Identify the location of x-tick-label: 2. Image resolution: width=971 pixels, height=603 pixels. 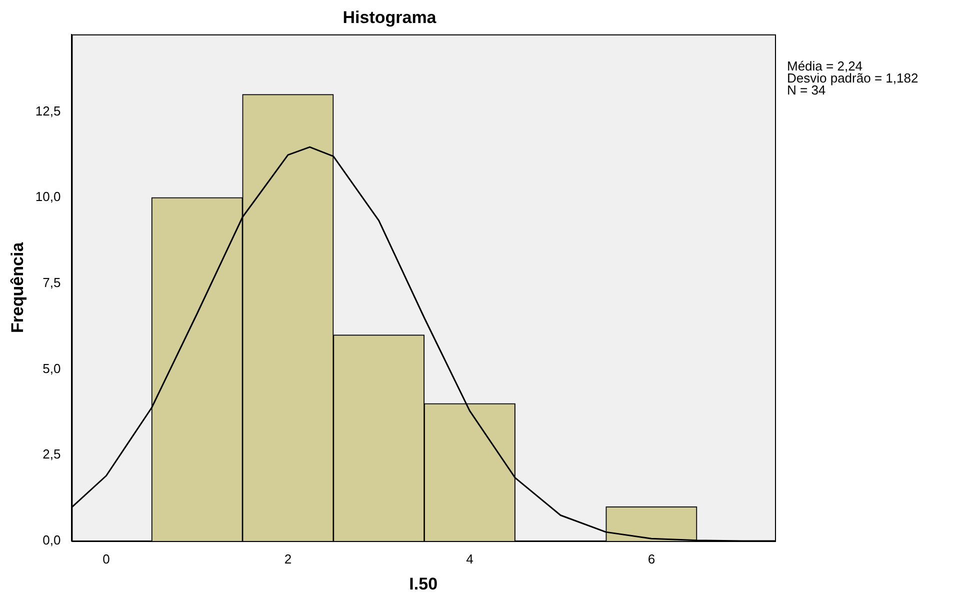
(288, 558).